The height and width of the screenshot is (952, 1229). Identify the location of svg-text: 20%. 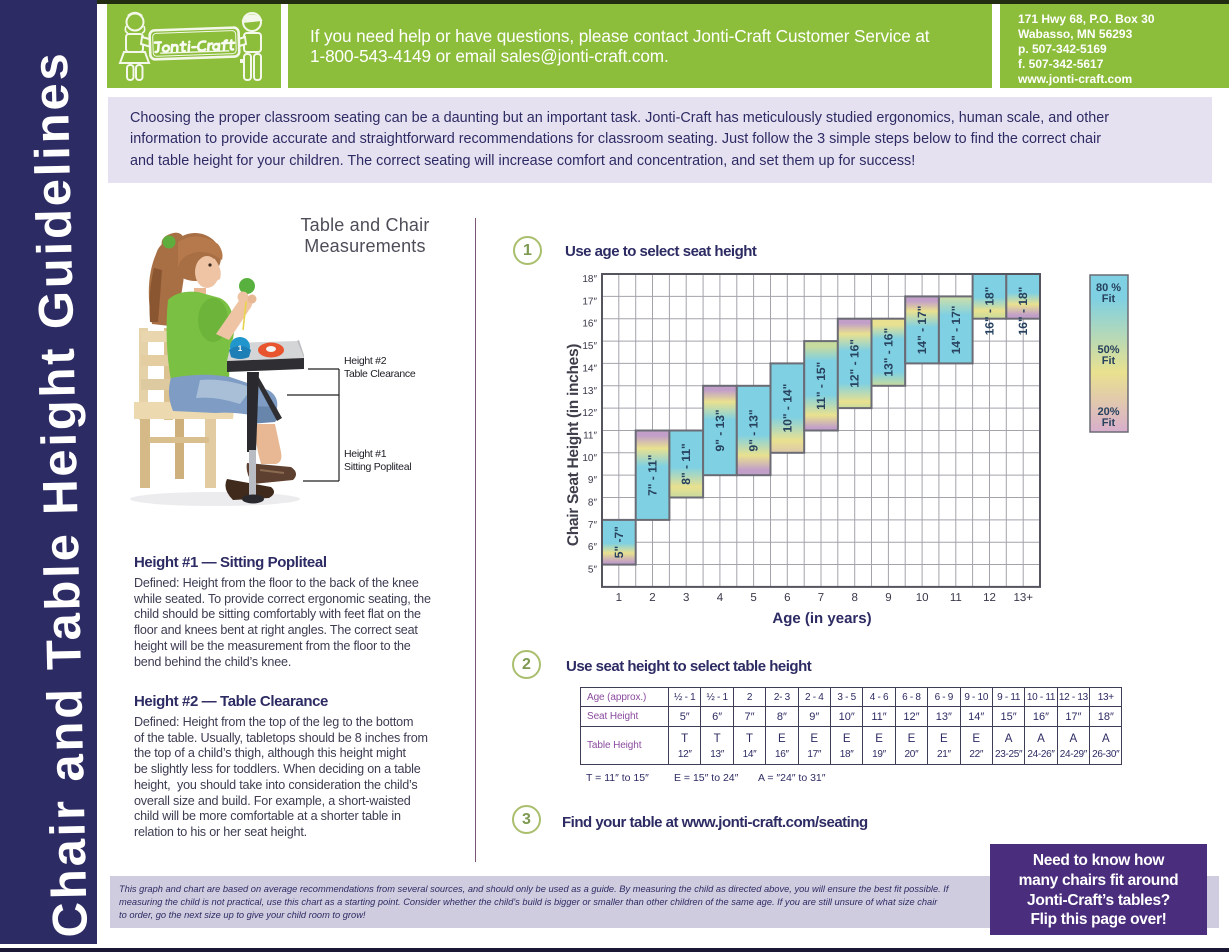
(1108, 412).